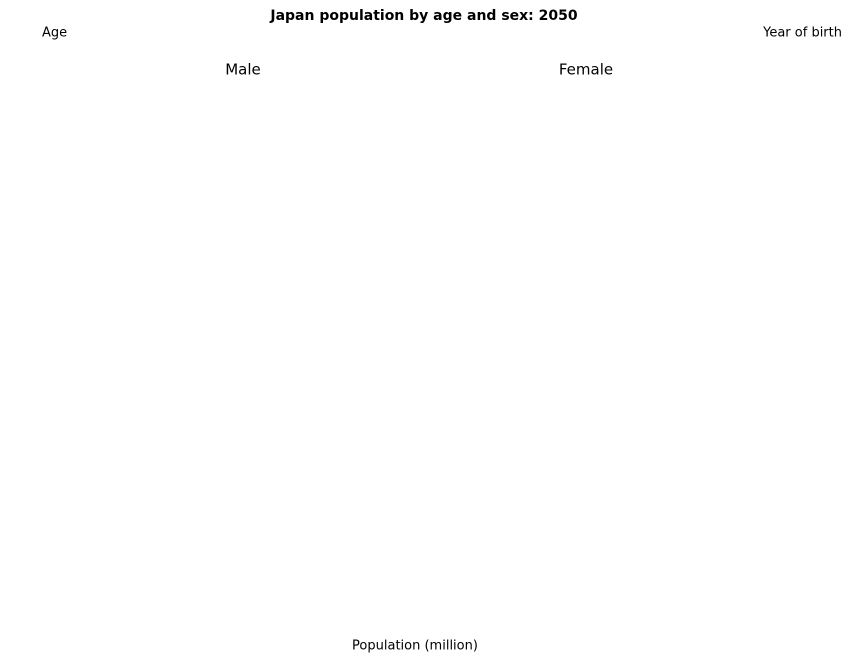 The image size is (848, 659). I want to click on y2-axis-title: Year of birth, so click(802, 33).